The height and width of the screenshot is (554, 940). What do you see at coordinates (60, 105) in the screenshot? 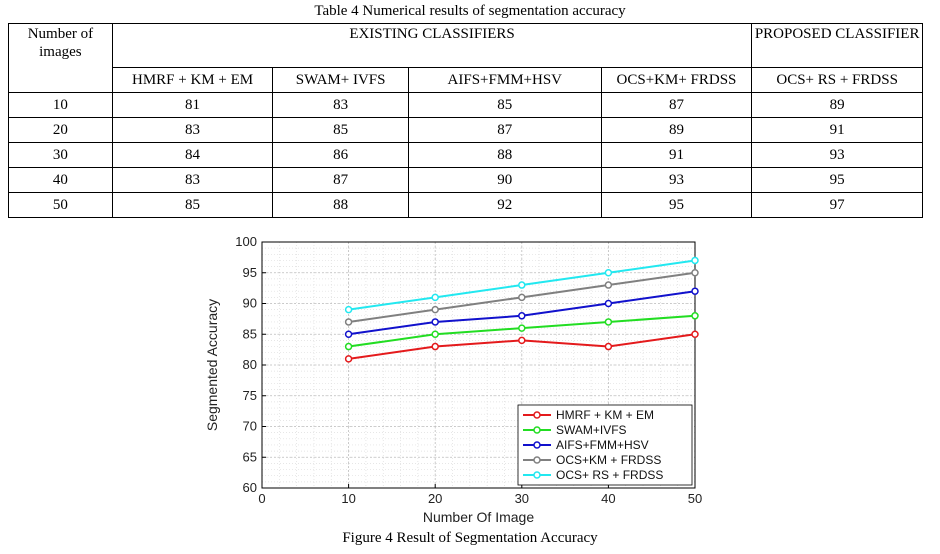
I see `table-cell: 10` at bounding box center [60, 105].